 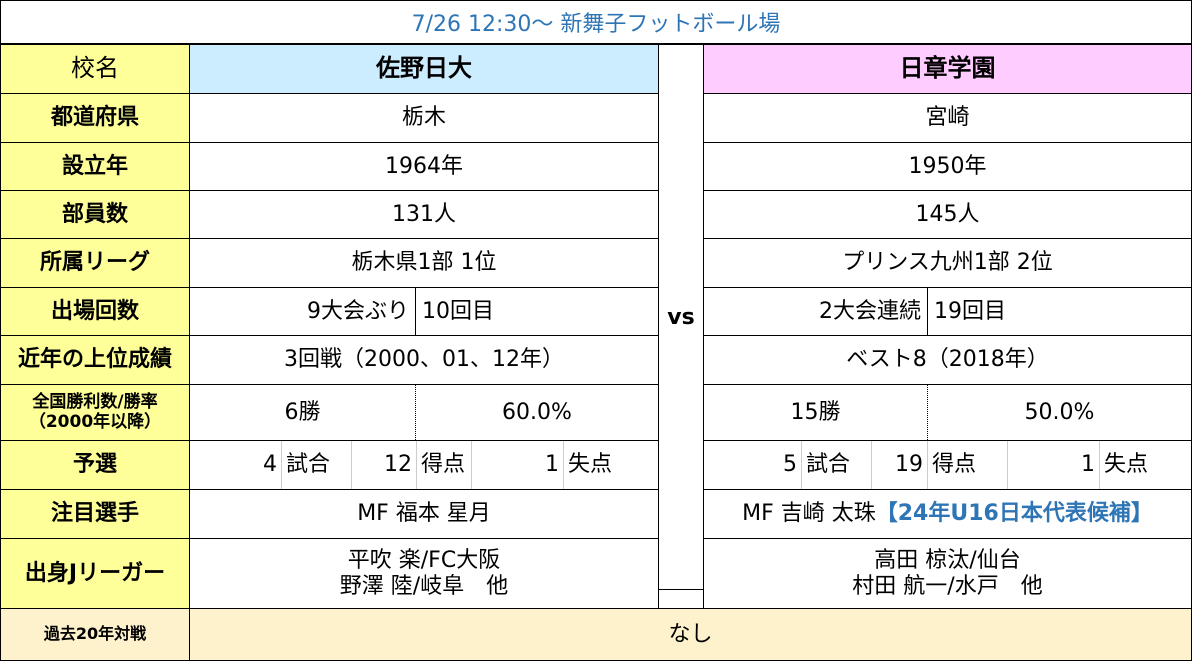 I want to click on team2-appearances-streak: 2大会連続, so click(x=816, y=311).